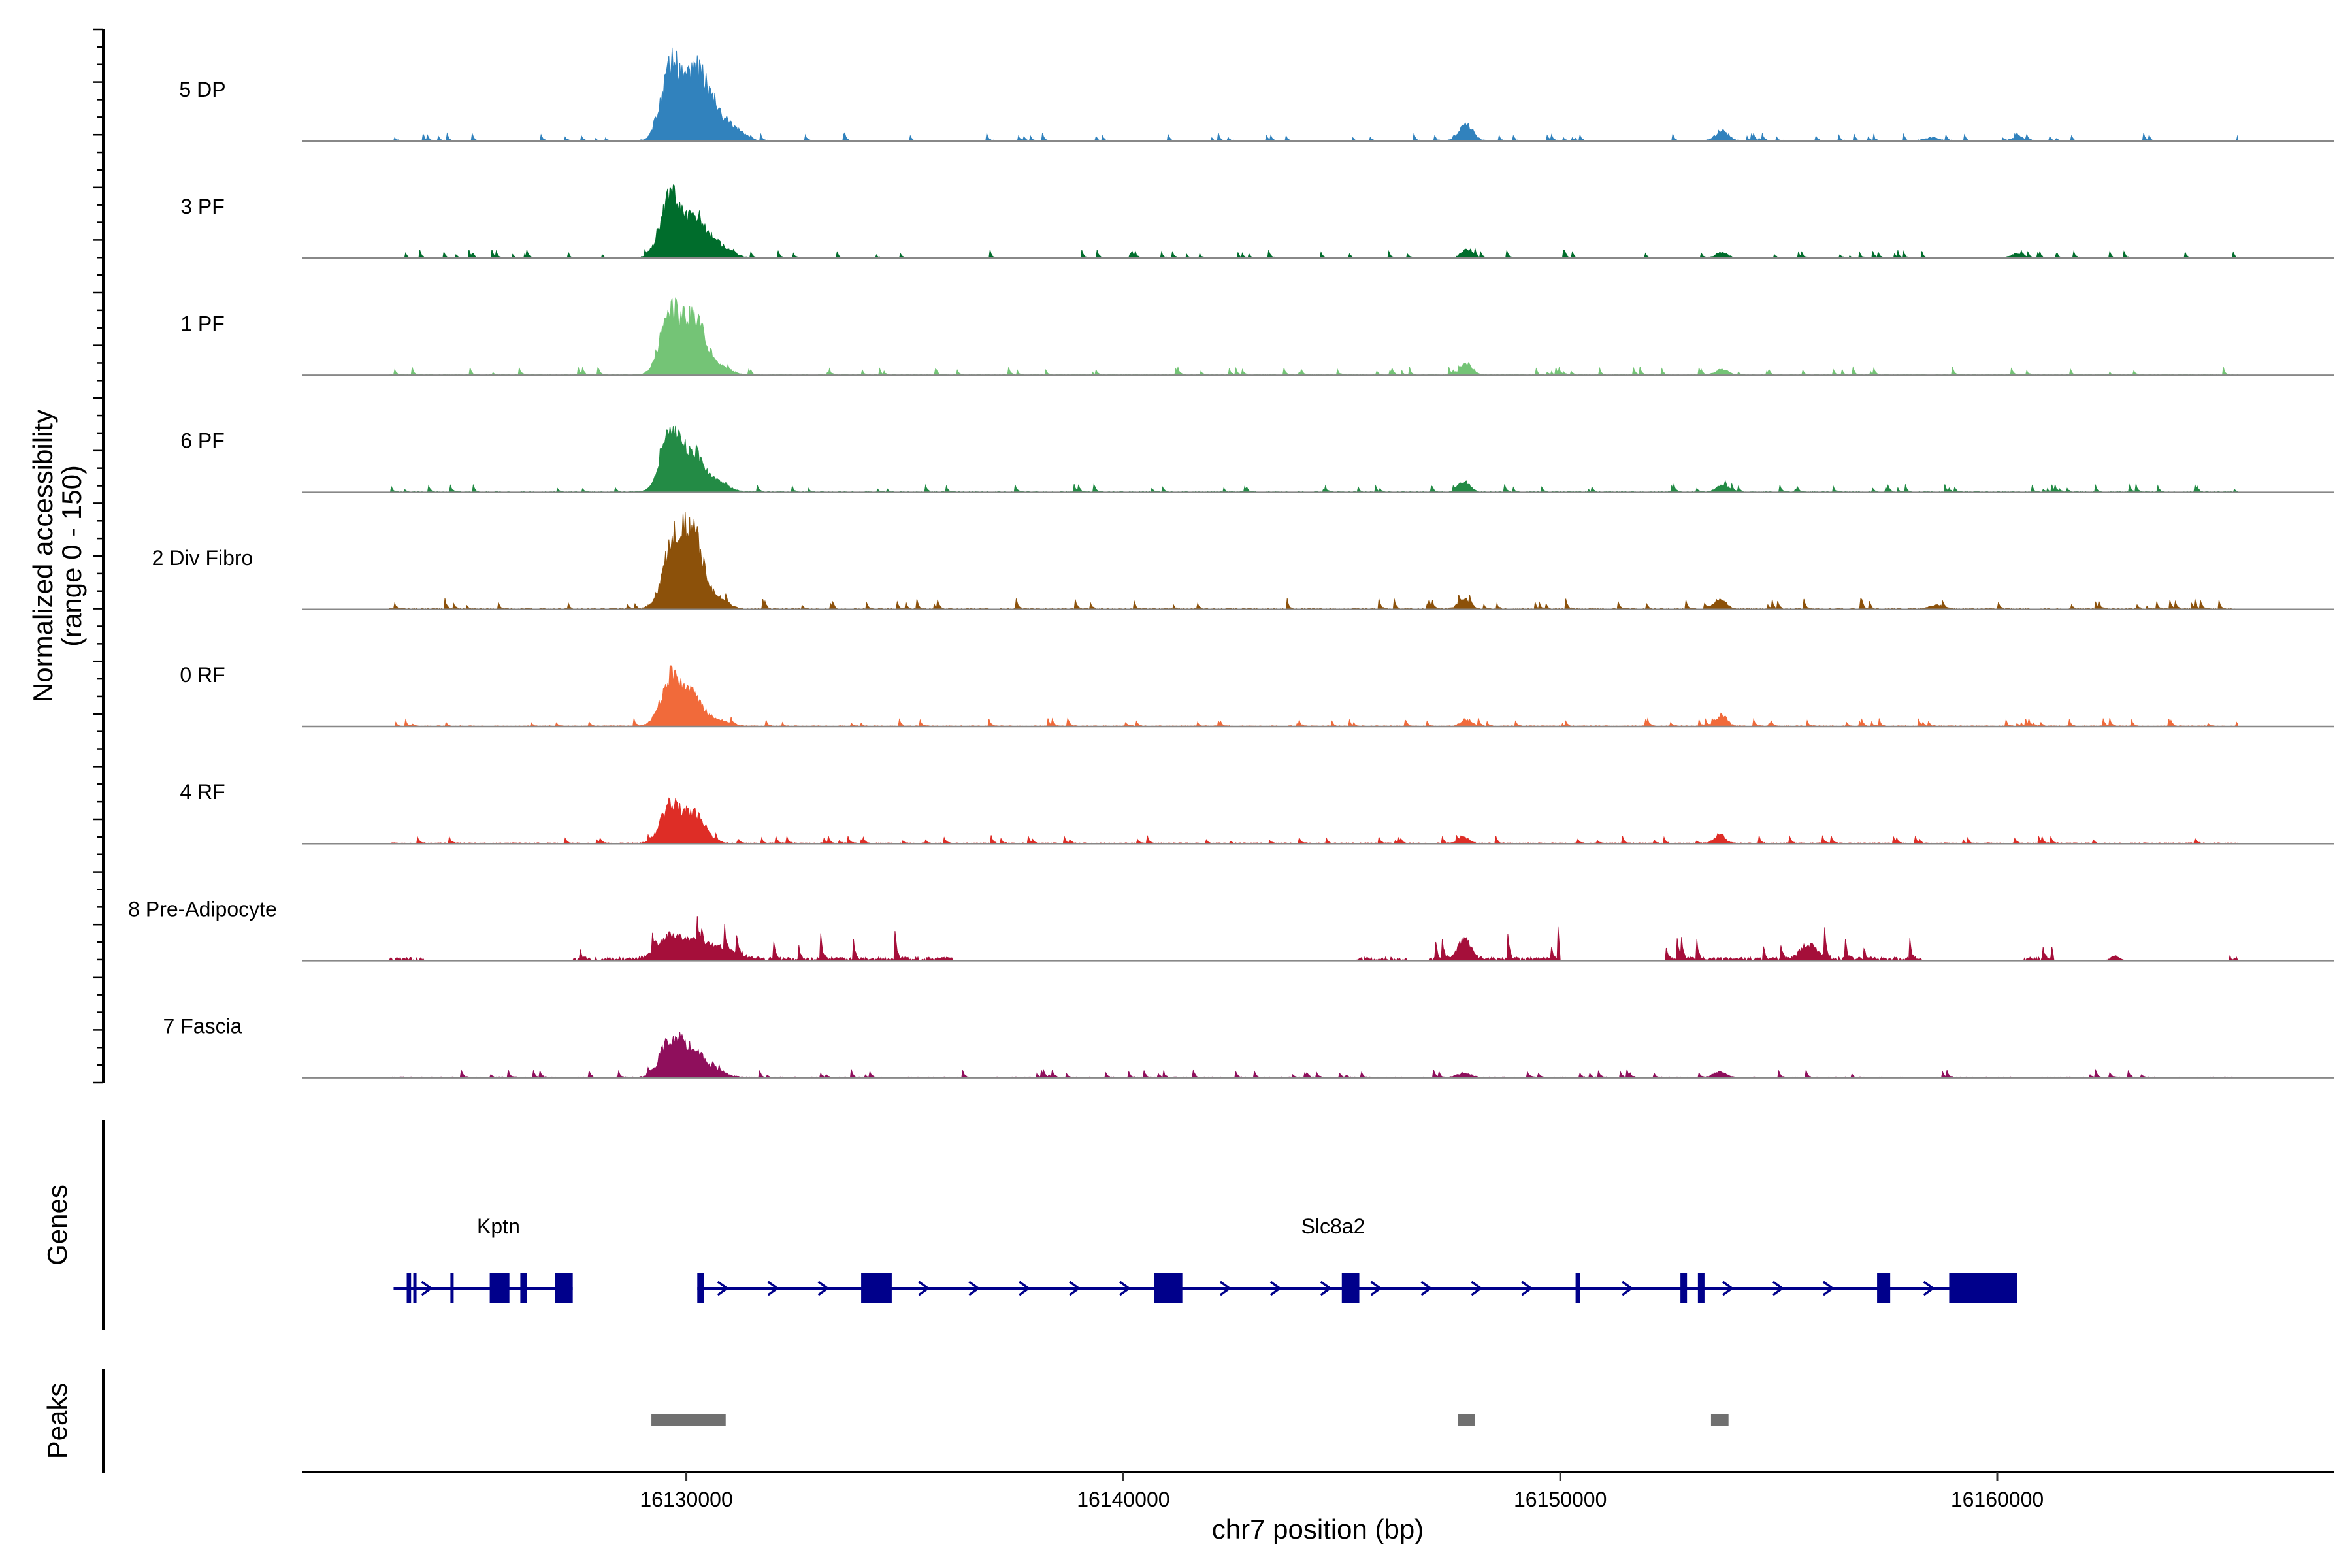 The height and width of the screenshot is (1568, 2352). Describe the element at coordinates (1333, 1226) in the screenshot. I see `gene-name: Slc8a2` at that location.